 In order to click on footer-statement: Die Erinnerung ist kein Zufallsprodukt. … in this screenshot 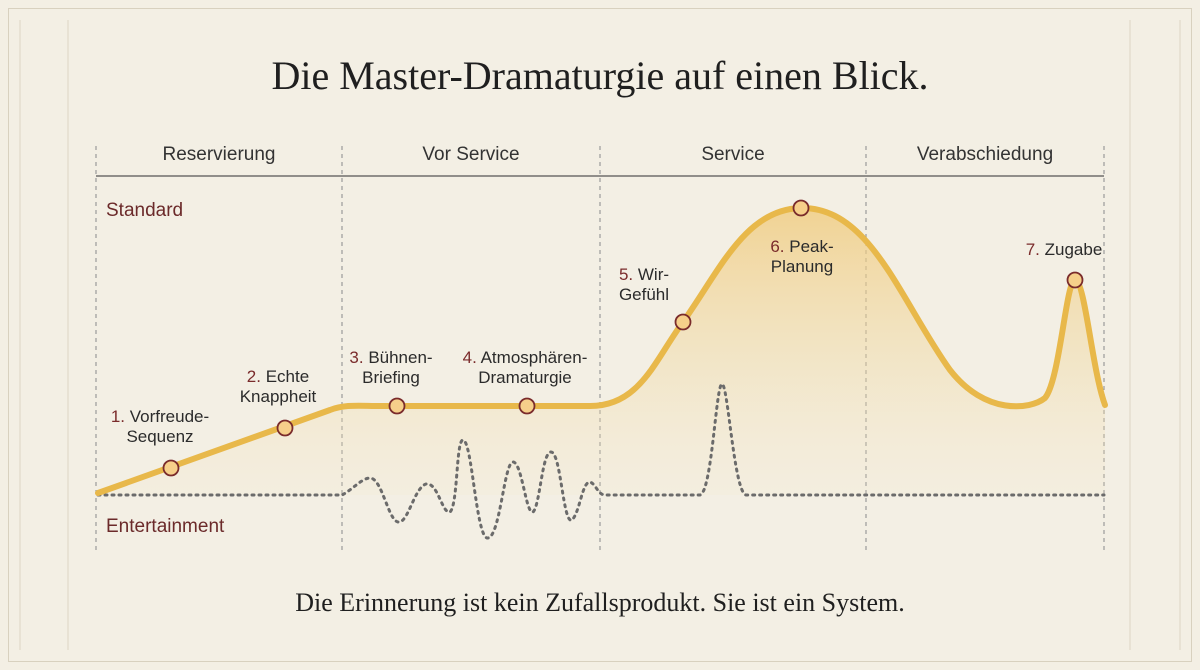, I will do `click(600, 602)`.